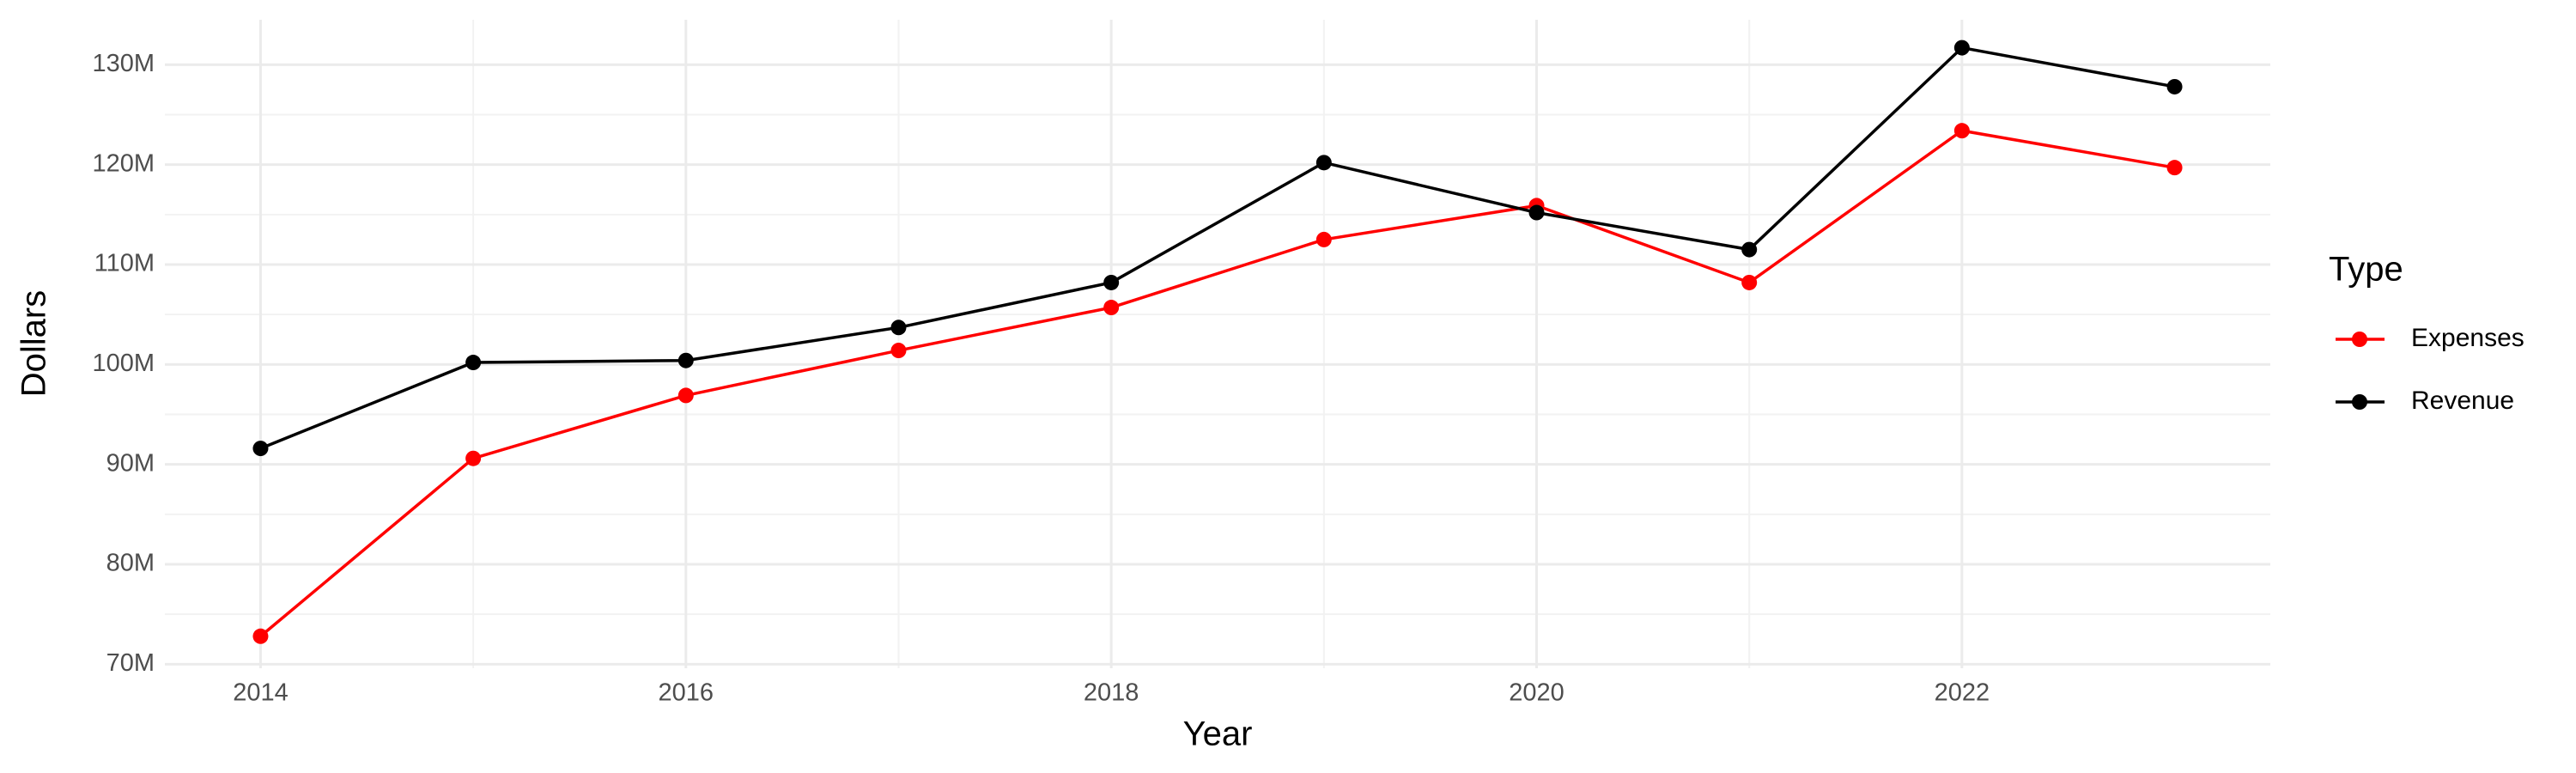 This screenshot has height=773, width=2576. Describe the element at coordinates (130, 563) in the screenshot. I see `y-tick-label: 80M` at that location.